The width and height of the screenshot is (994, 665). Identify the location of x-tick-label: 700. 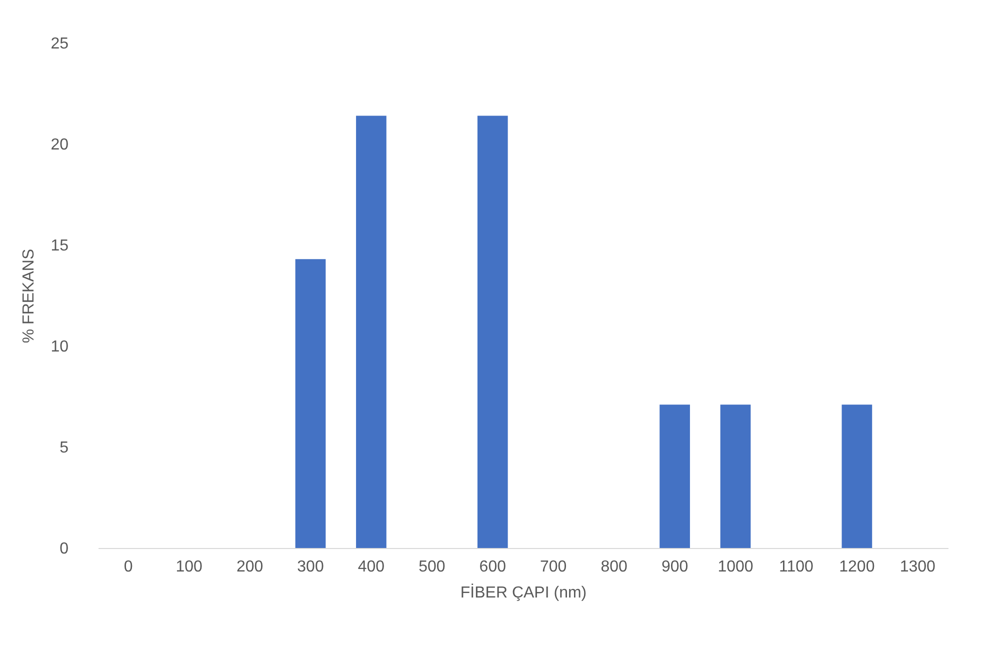
(553, 567).